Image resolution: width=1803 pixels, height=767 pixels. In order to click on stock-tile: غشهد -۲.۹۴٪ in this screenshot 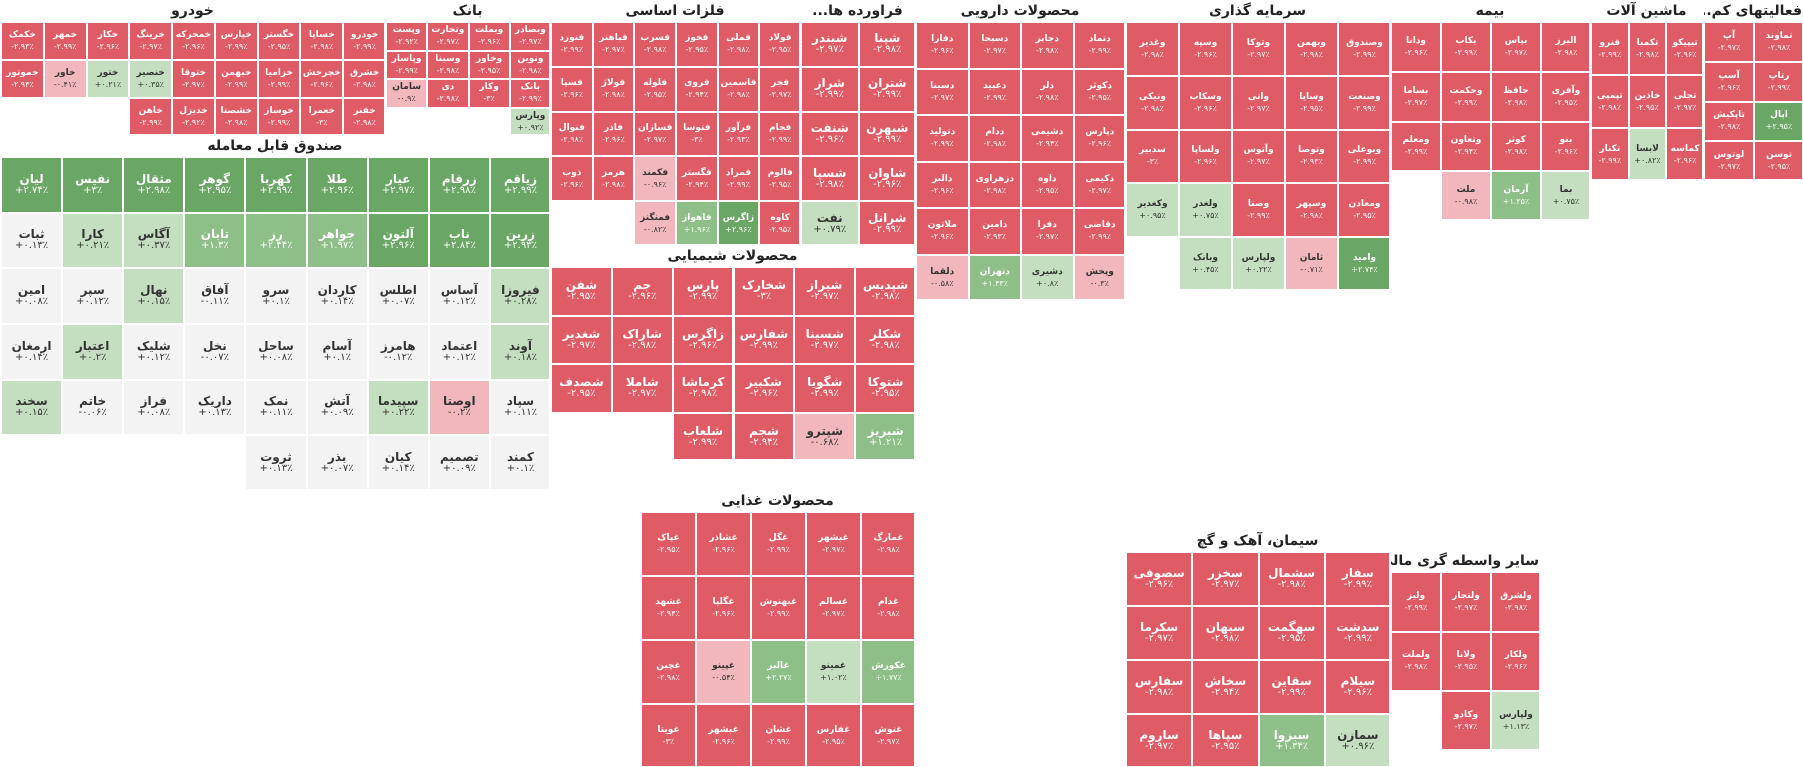, I will do `click(668, 608)`.